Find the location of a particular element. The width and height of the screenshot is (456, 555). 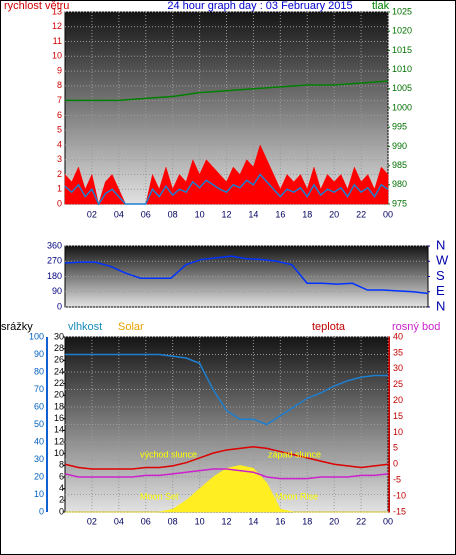

y3-tick-label: 8 is located at coordinates (61, 465).